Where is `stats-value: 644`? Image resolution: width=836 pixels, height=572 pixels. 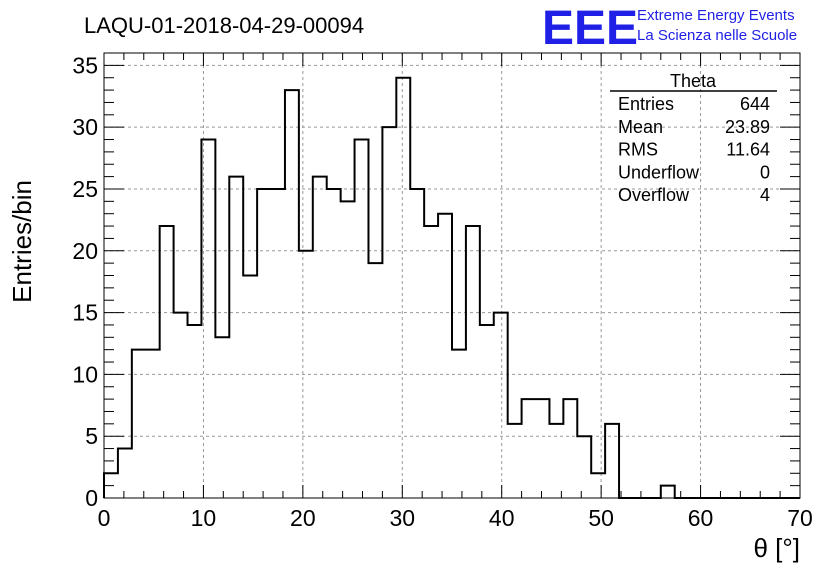 stats-value: 644 is located at coordinates (755, 104).